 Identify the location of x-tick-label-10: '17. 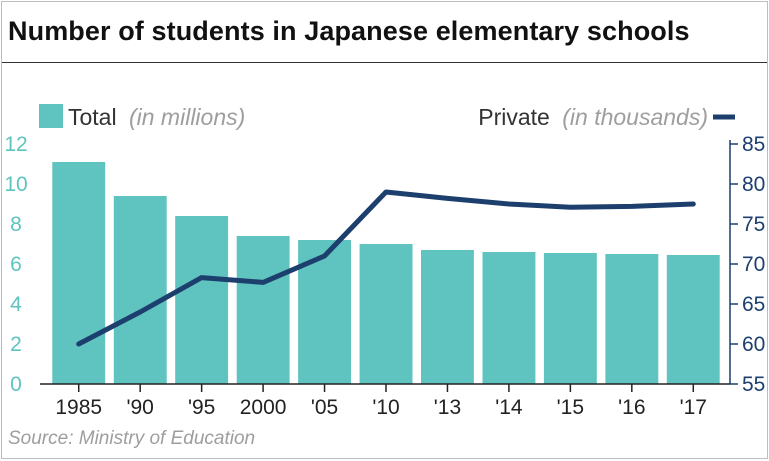
(693, 407).